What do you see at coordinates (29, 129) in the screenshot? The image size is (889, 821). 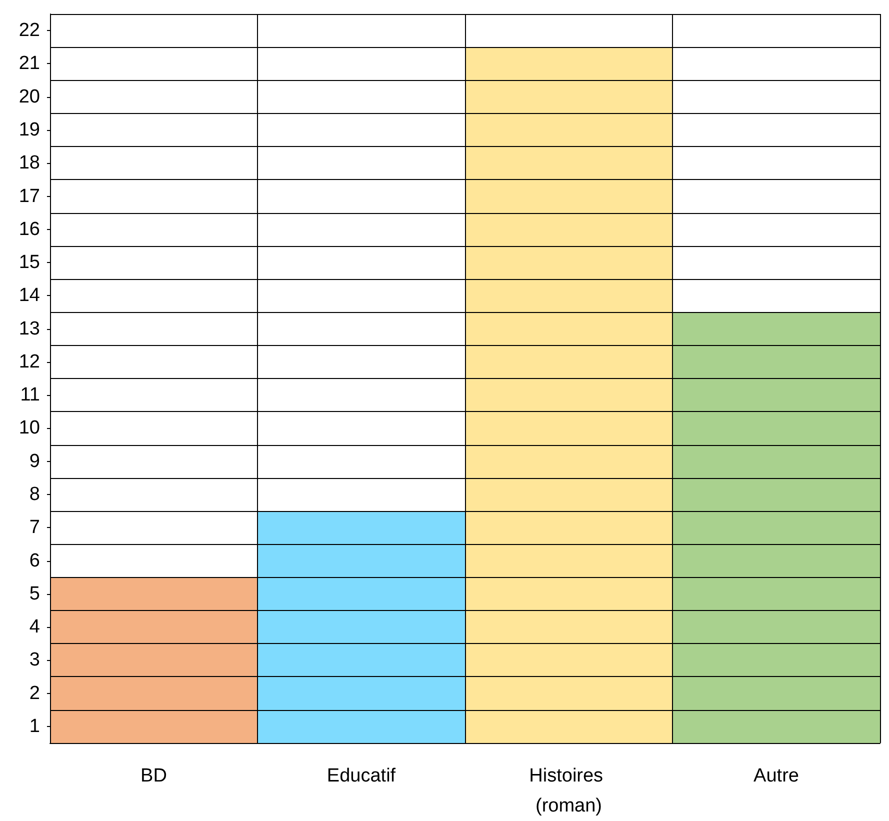 I see `y-tick-label: 19` at bounding box center [29, 129].